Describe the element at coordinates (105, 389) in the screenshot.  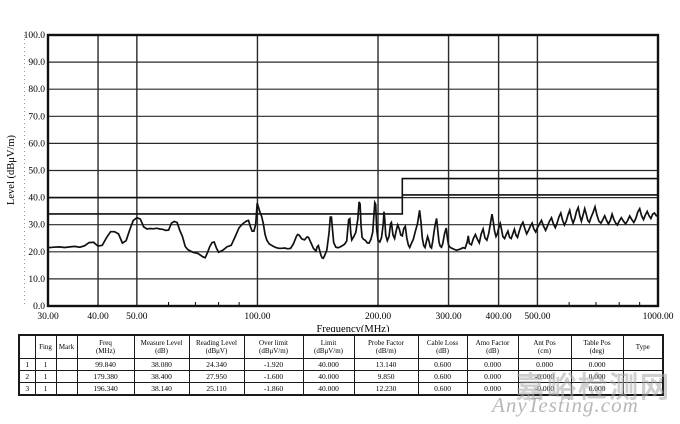
I see `table-cell: 196.340` at that location.